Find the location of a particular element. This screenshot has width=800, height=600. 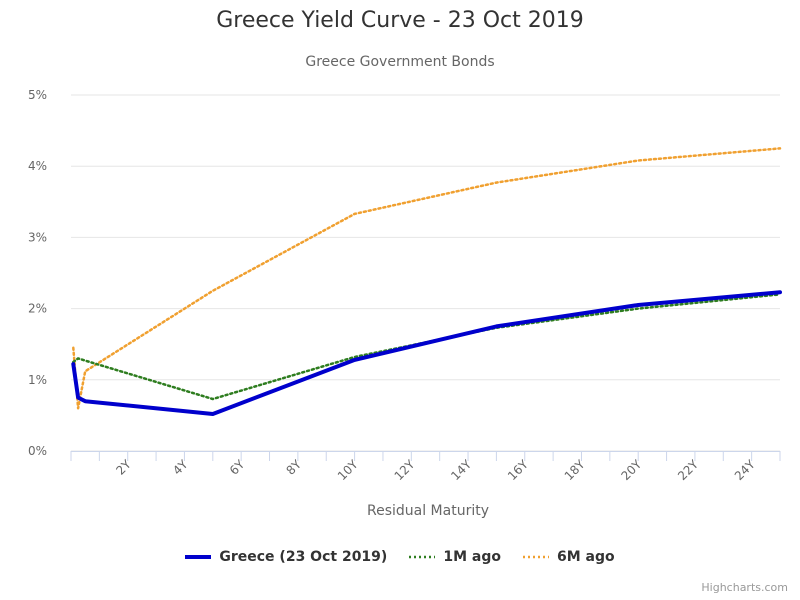

x-tick-label: 4Y is located at coordinates (180, 467).